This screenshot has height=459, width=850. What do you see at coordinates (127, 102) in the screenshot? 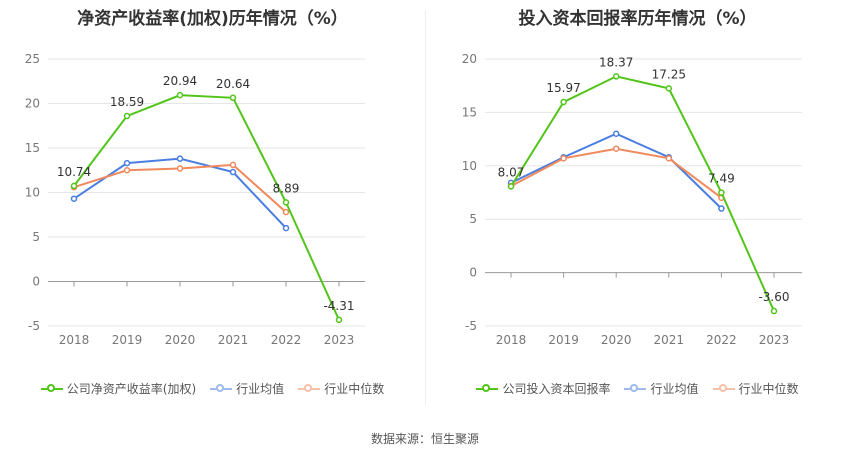
I see `roe-data-label: 18.59` at bounding box center [127, 102].